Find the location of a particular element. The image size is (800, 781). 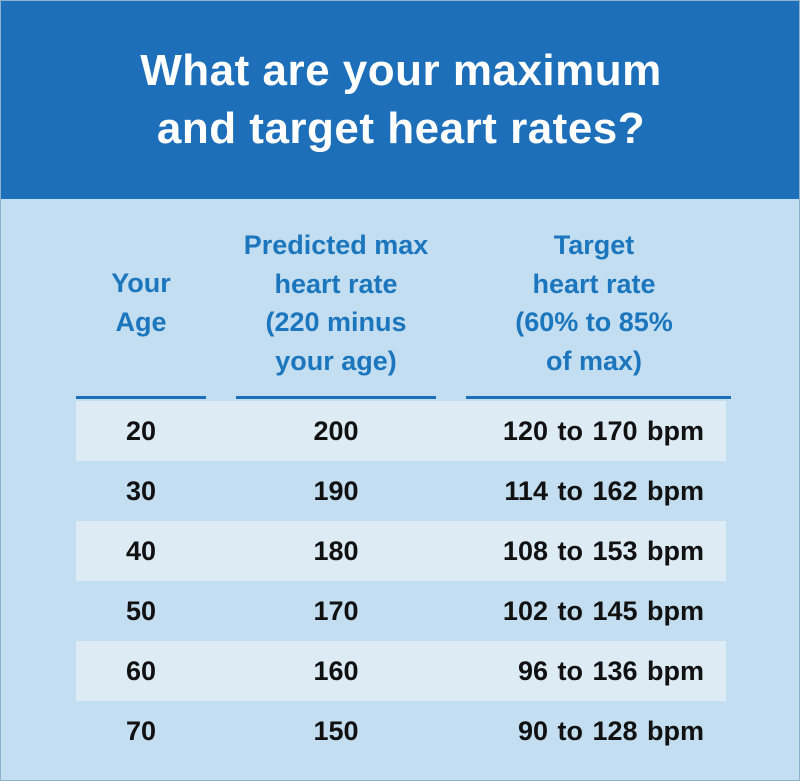

title-line-2: and target heart rates? is located at coordinates (401, 128).